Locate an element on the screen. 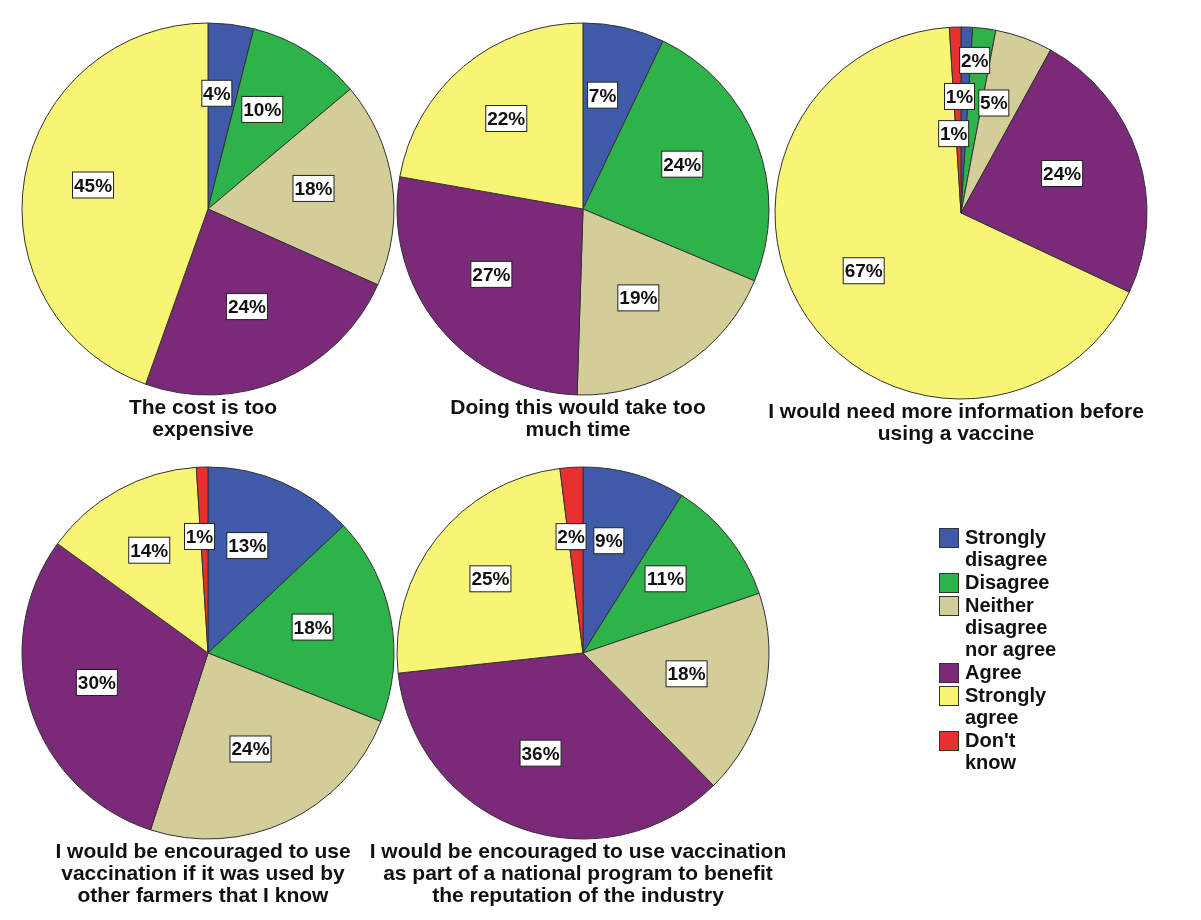 Image resolution: width=1201 pixels, height=920 pixels. data-label: 14% is located at coordinates (149, 550).